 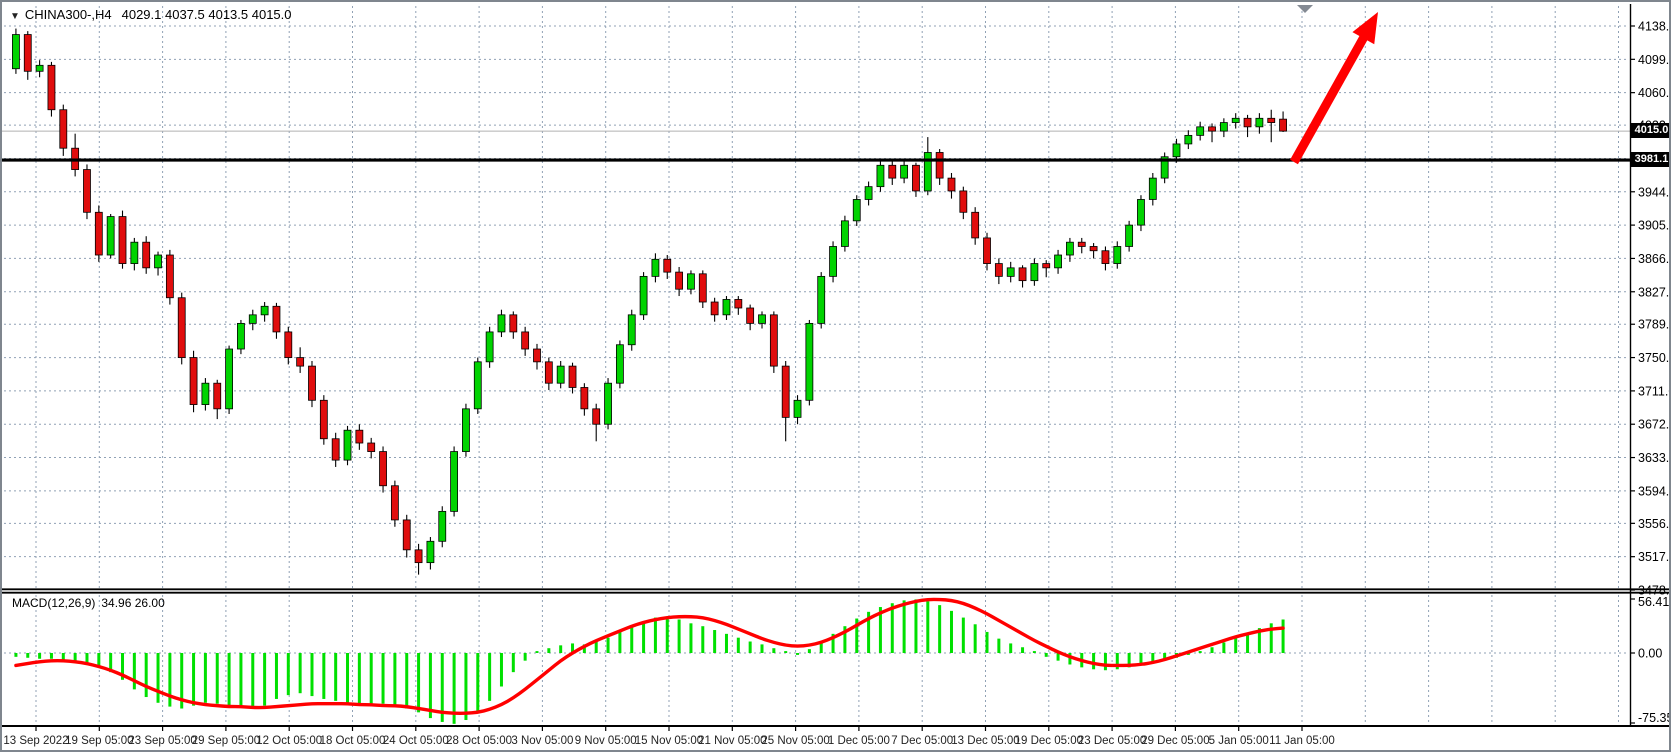 What do you see at coordinates (15, 16) in the screenshot?
I see `symbol-dropdown-icon: ▼` at bounding box center [15, 16].